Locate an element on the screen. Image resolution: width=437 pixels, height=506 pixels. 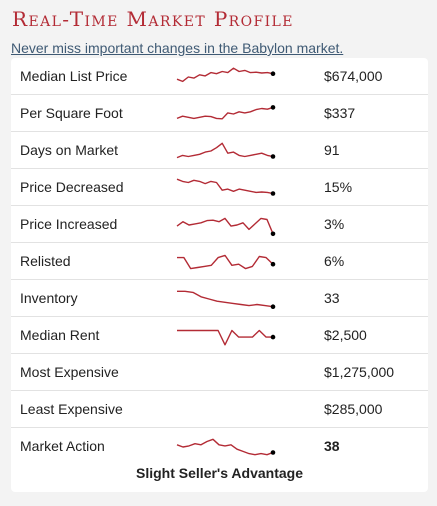
sparkline-price-increased is located at coordinates (226, 227).